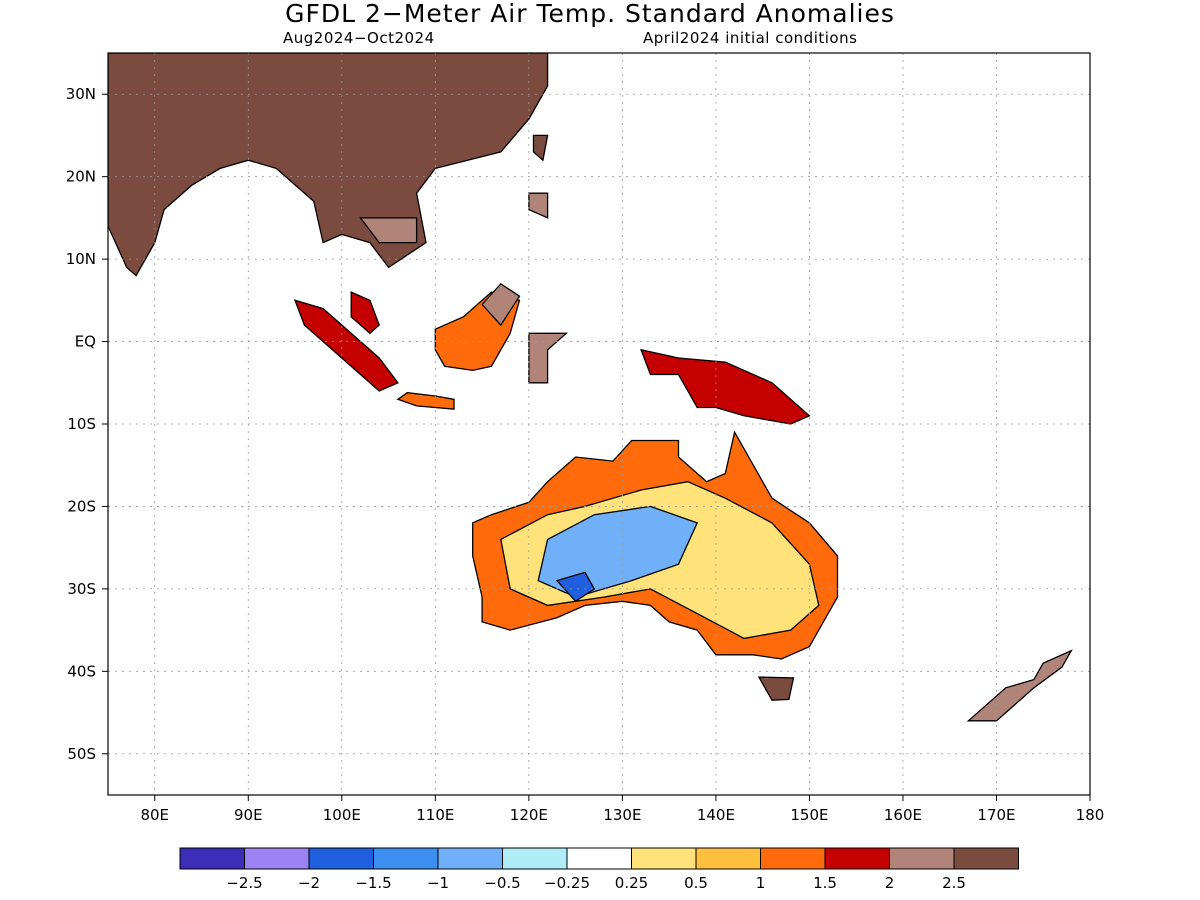 The width and height of the screenshot is (1200, 900). What do you see at coordinates (996, 815) in the screenshot?
I see `lon-tick-label: 170E` at bounding box center [996, 815].